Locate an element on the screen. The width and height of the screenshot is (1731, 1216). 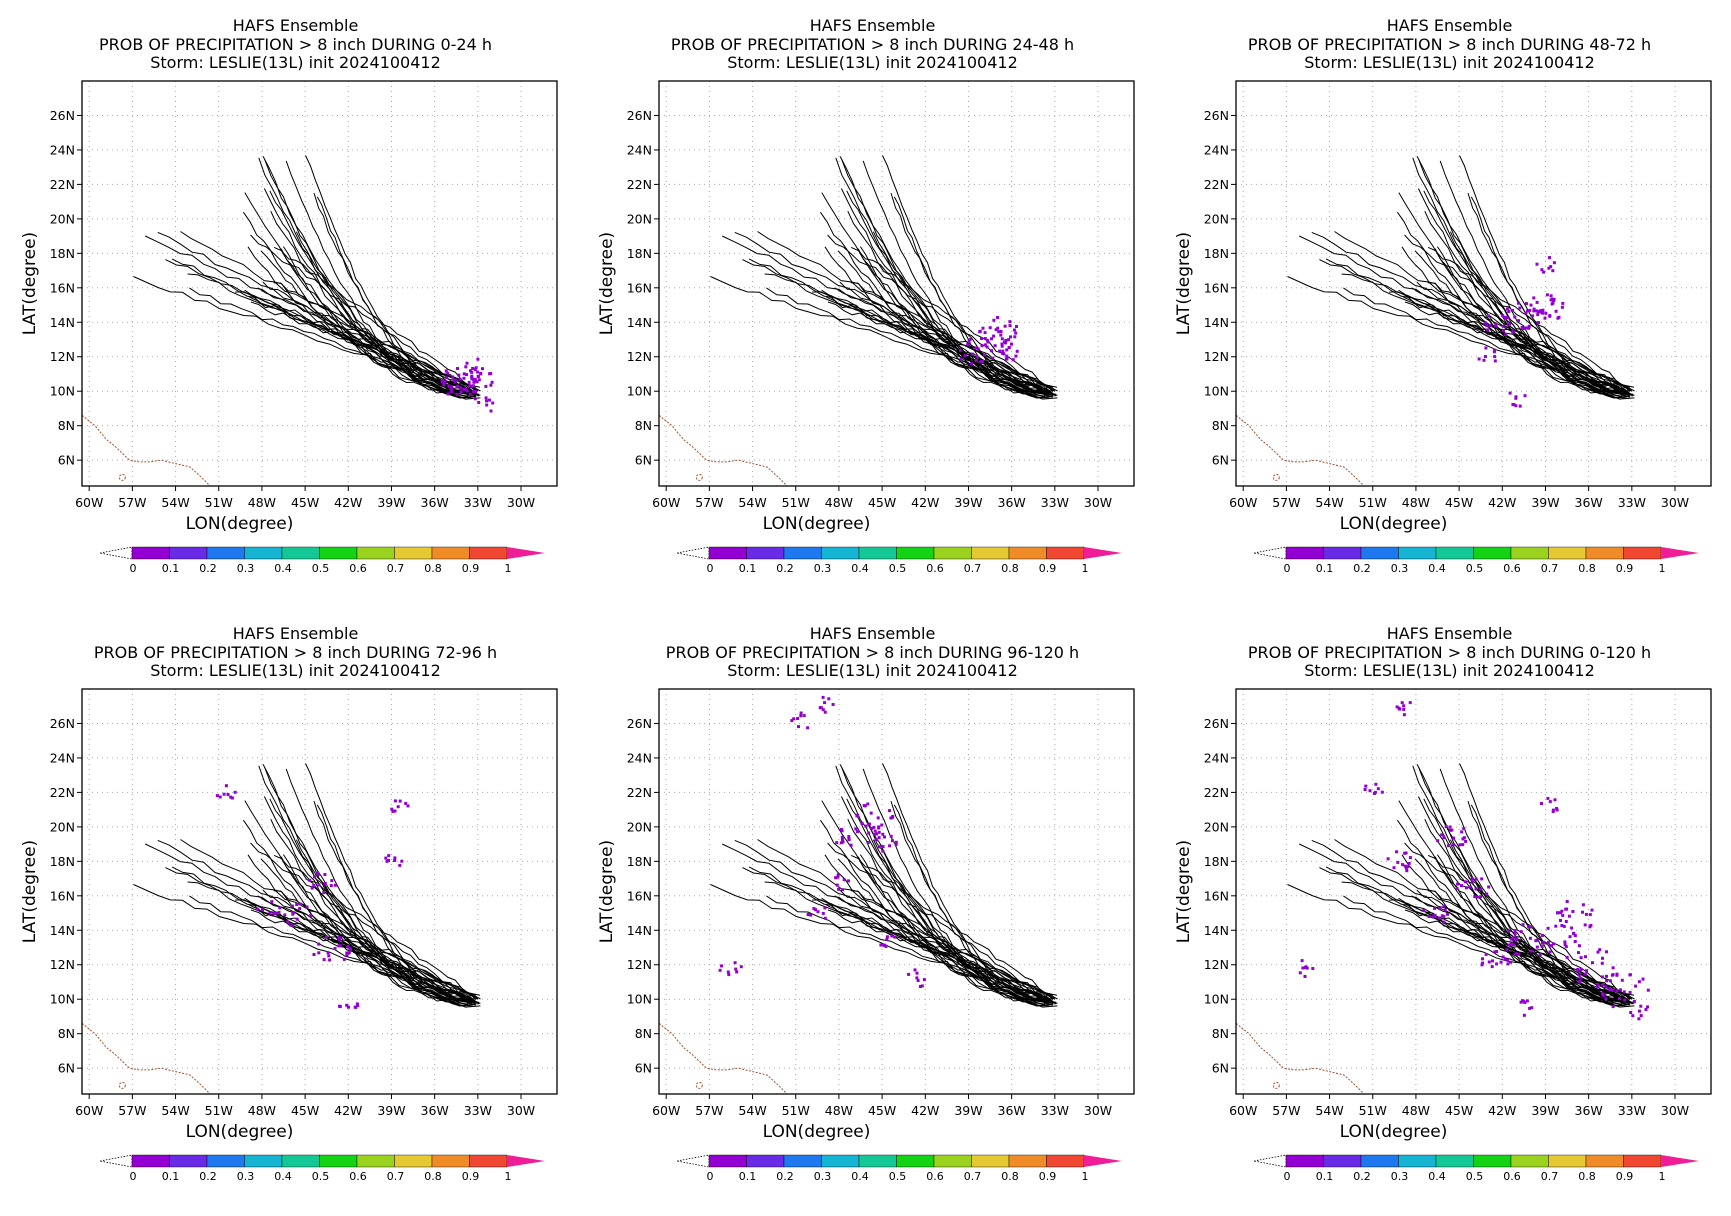
y-tick-label: 20N is located at coordinates (639, 826).